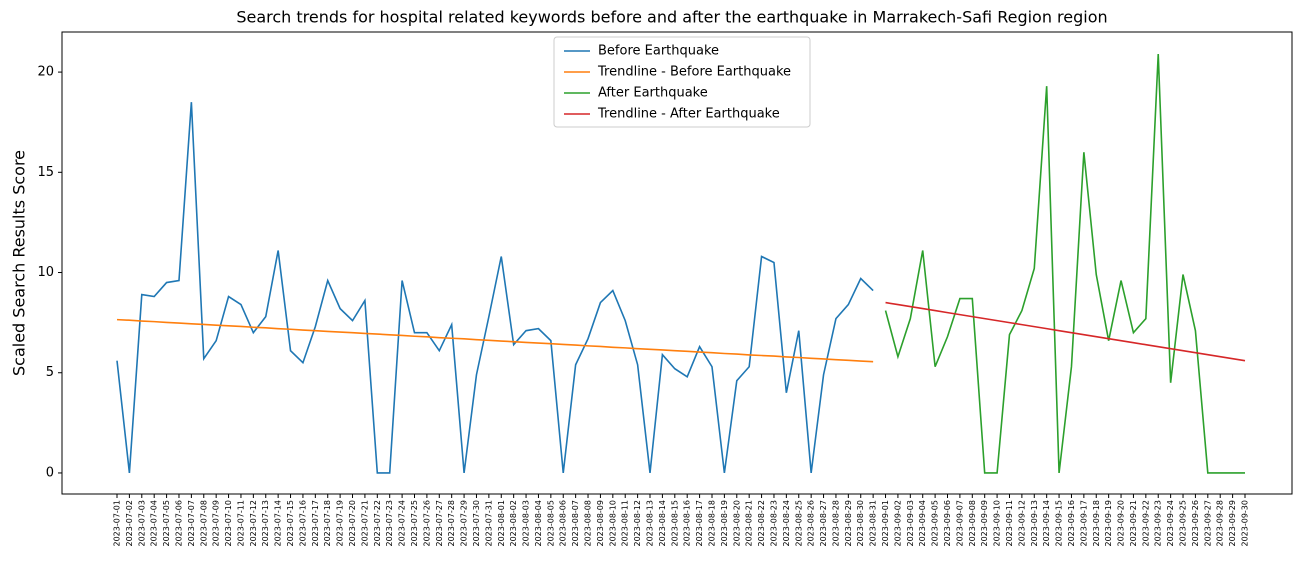 This screenshot has height=574, width=1310. I want to click on x-tick-label: 2023-08-26, so click(811, 523).